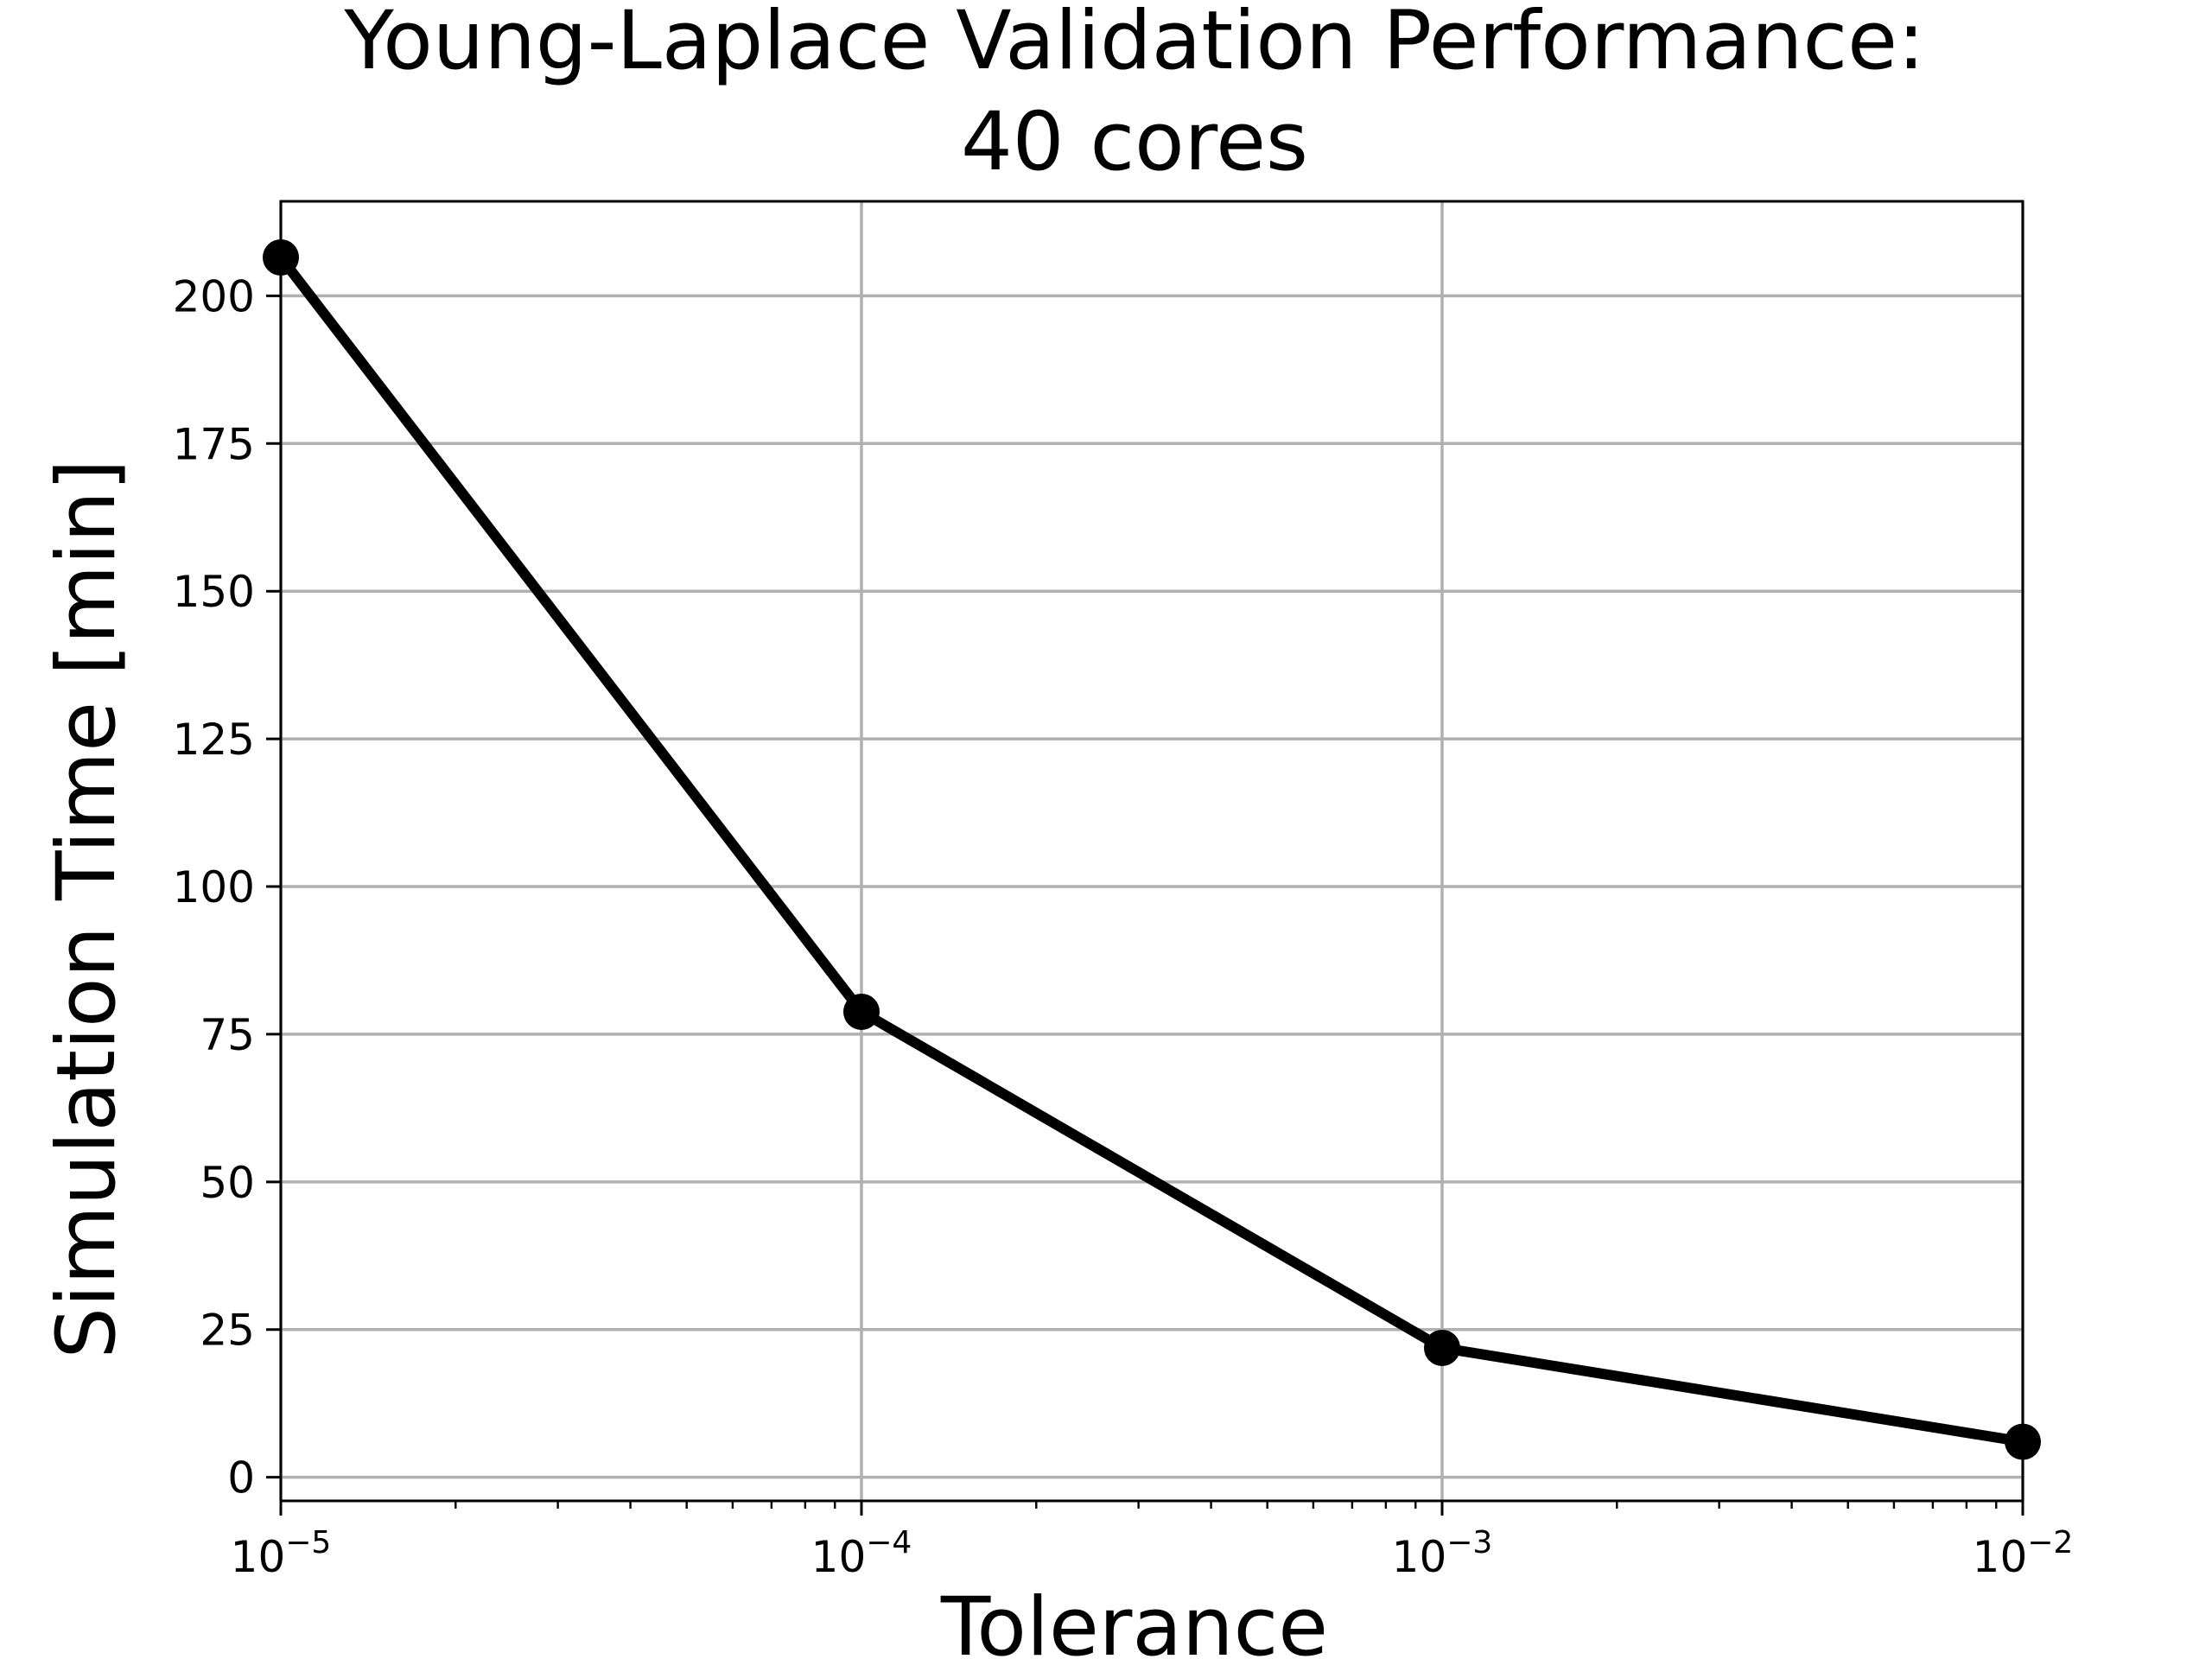  What do you see at coordinates (227, 1183) in the screenshot?
I see `y-tick-label: 50` at bounding box center [227, 1183].